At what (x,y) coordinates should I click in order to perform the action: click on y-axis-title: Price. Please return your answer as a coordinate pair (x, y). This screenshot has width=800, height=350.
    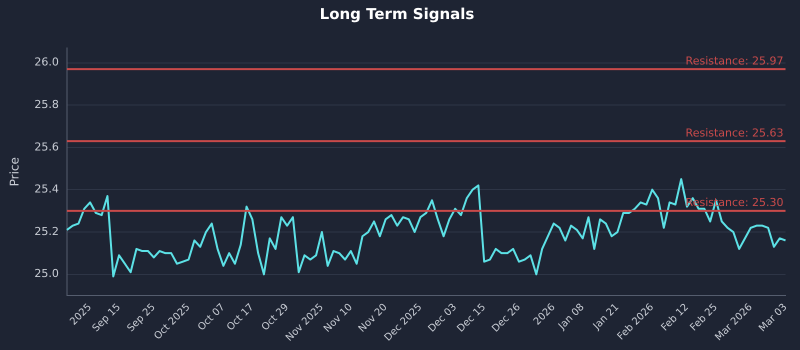
    Looking at the image, I should click on (14, 171).